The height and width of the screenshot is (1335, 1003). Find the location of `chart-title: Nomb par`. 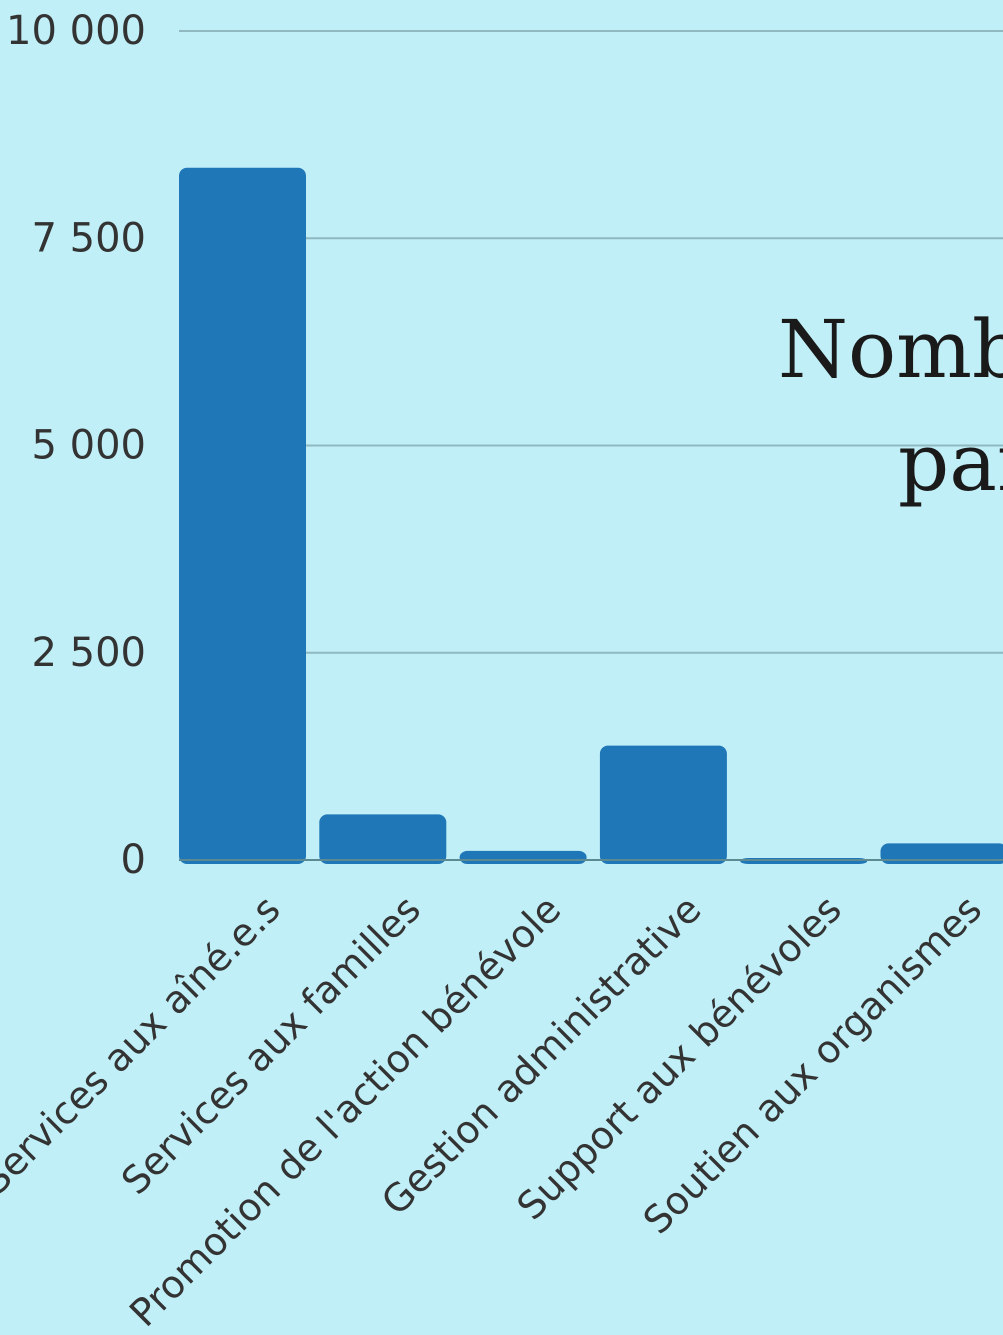

chart-title: Nomb par is located at coordinates (890, 406).